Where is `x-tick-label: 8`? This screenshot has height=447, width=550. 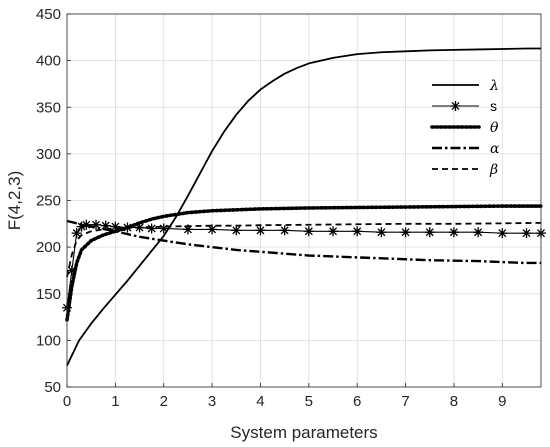
x-tick-label: 8 is located at coordinates (454, 401).